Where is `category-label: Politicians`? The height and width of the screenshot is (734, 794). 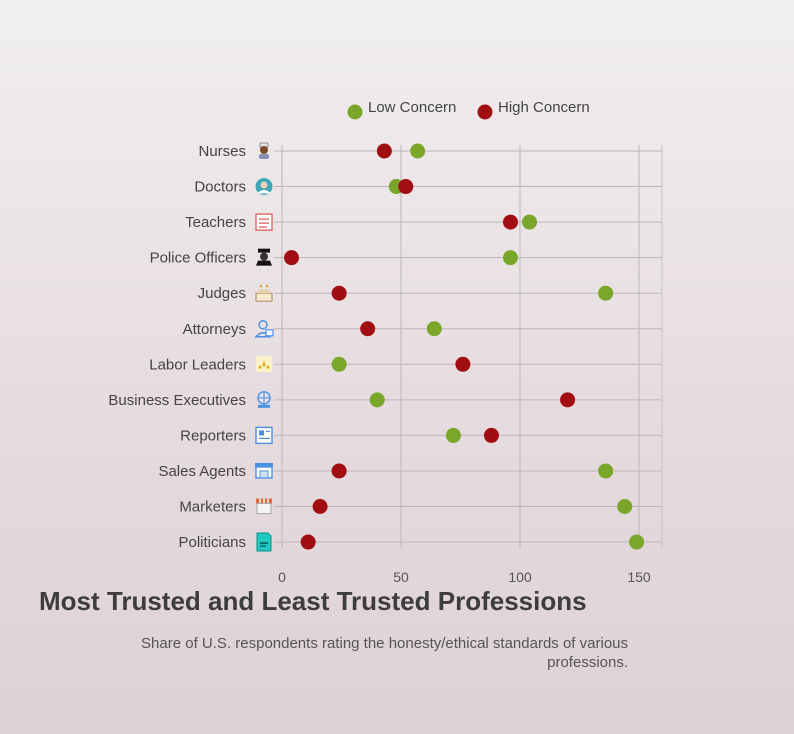 category-label: Politicians is located at coordinates (212, 542).